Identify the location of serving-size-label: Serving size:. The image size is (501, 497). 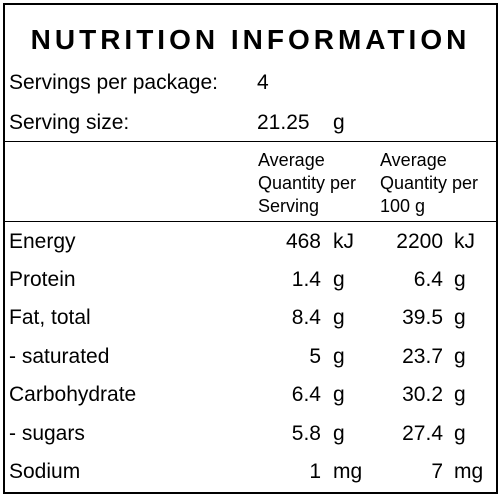
(69, 122).